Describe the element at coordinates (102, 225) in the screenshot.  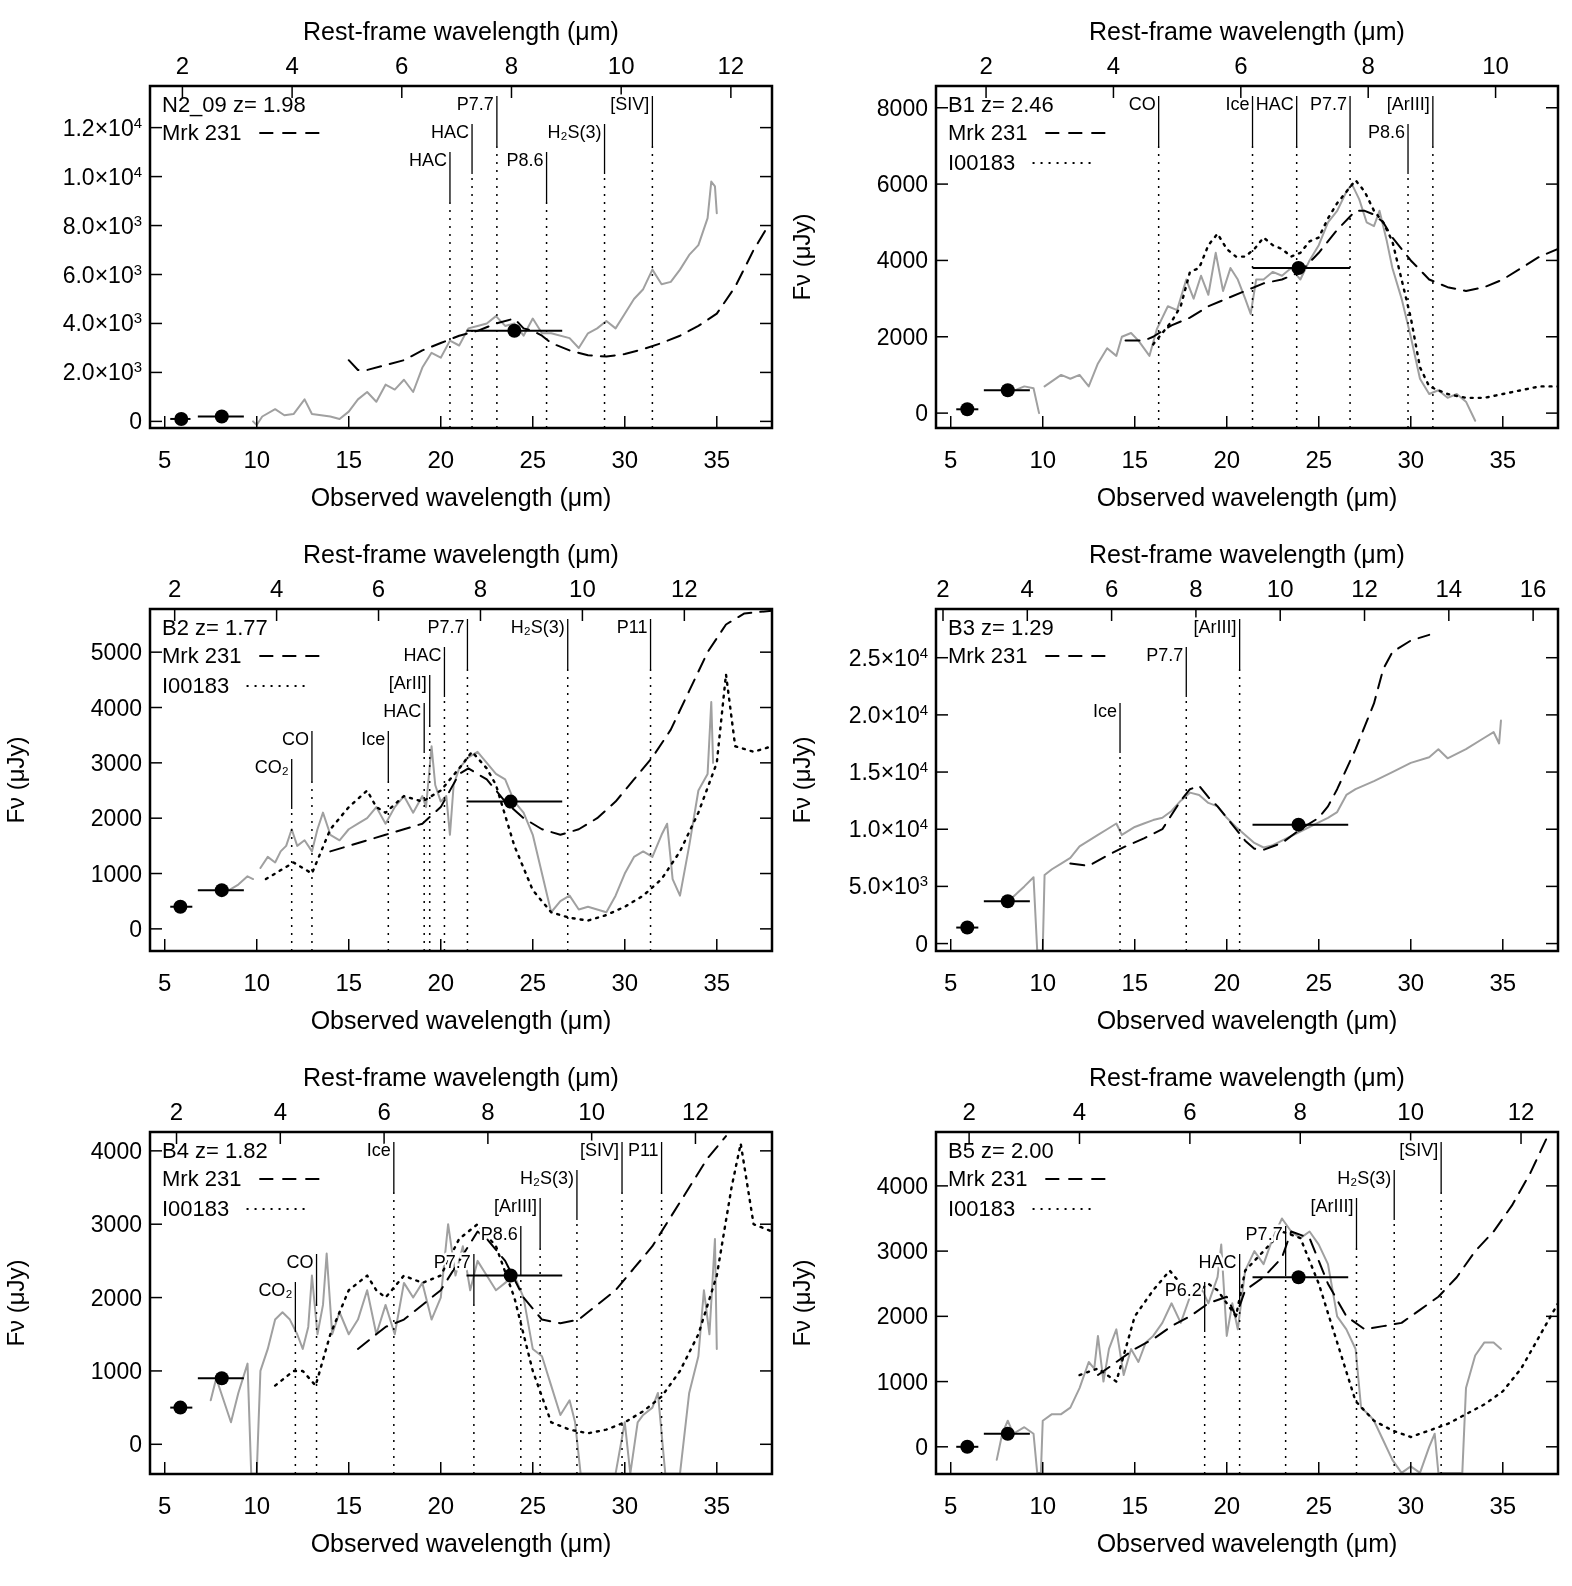
I see `y-tick-label: 8.0×10$^{3}$` at that location.